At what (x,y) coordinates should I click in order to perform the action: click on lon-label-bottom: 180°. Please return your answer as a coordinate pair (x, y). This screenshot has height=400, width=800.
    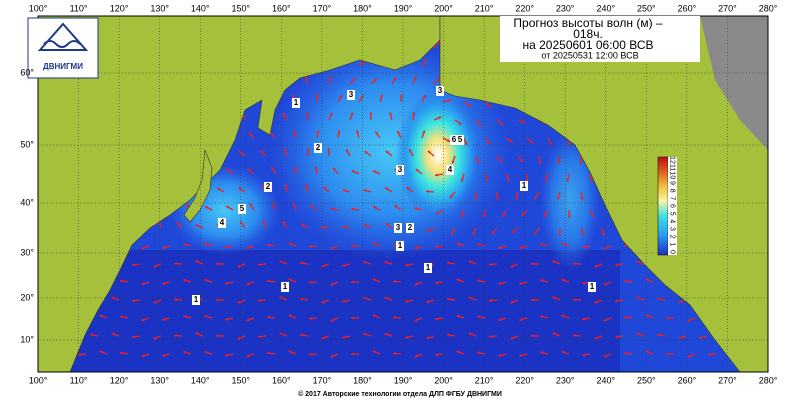
    Looking at the image, I should click on (362, 380).